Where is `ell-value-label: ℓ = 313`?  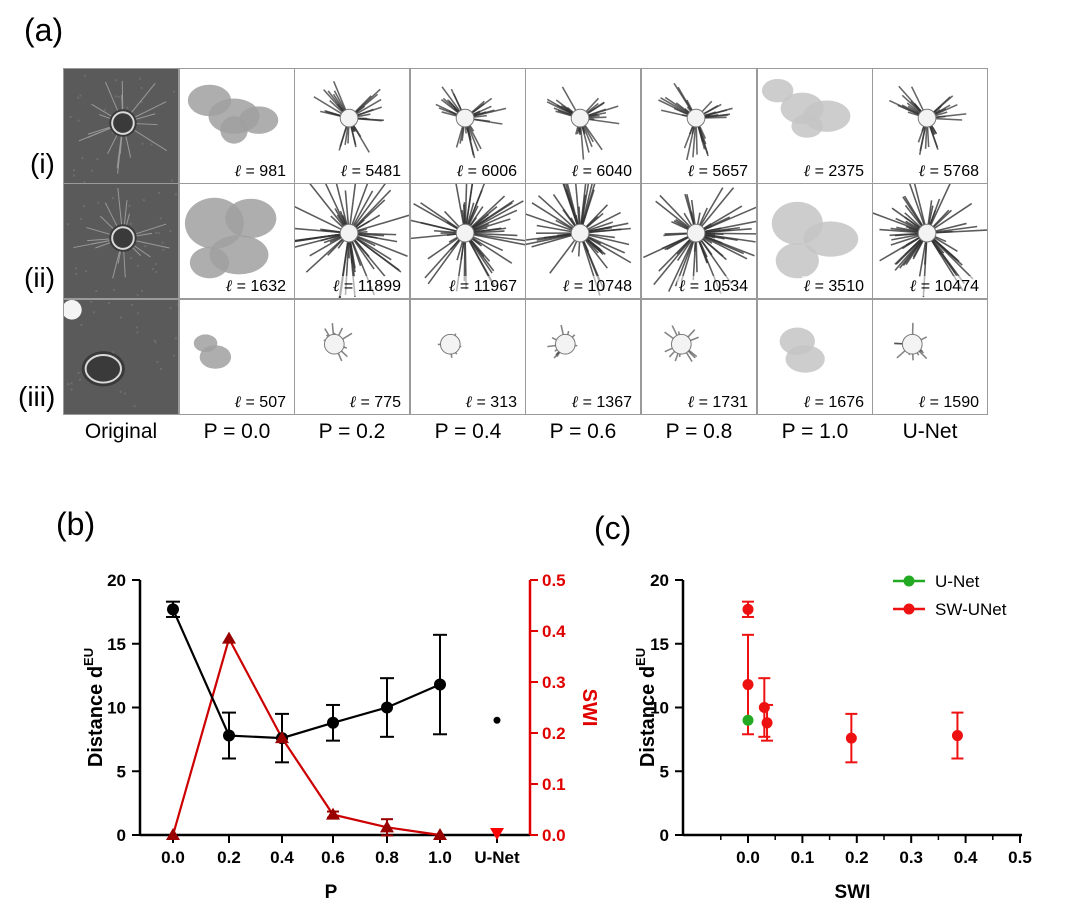
ell-value-label: ℓ = 313 is located at coordinates (491, 402).